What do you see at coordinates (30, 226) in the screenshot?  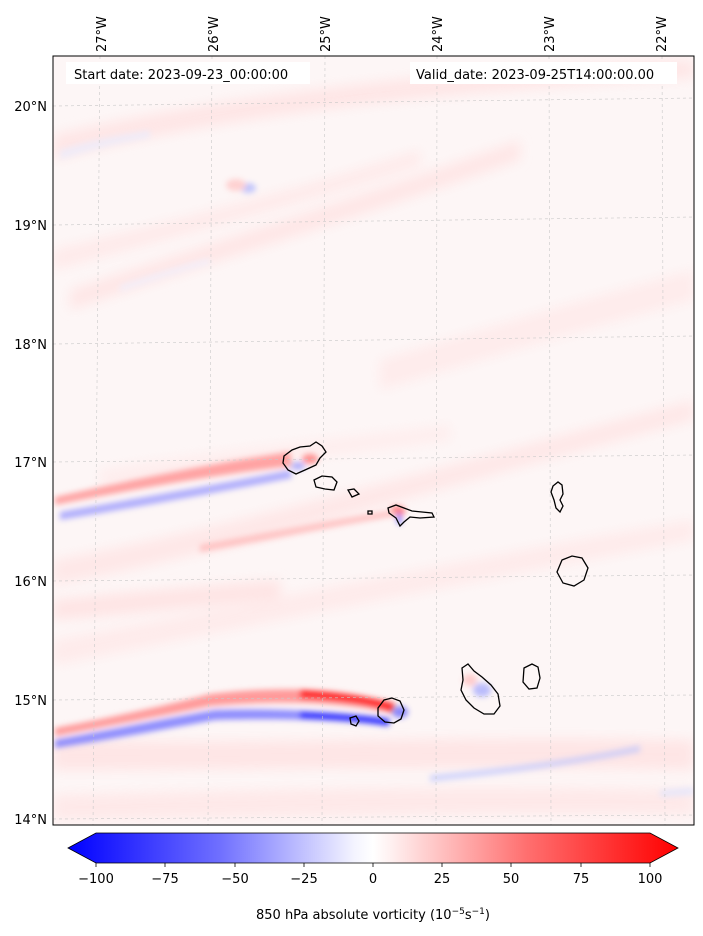 I see `lat-tick-label: 19°N` at bounding box center [30, 226].